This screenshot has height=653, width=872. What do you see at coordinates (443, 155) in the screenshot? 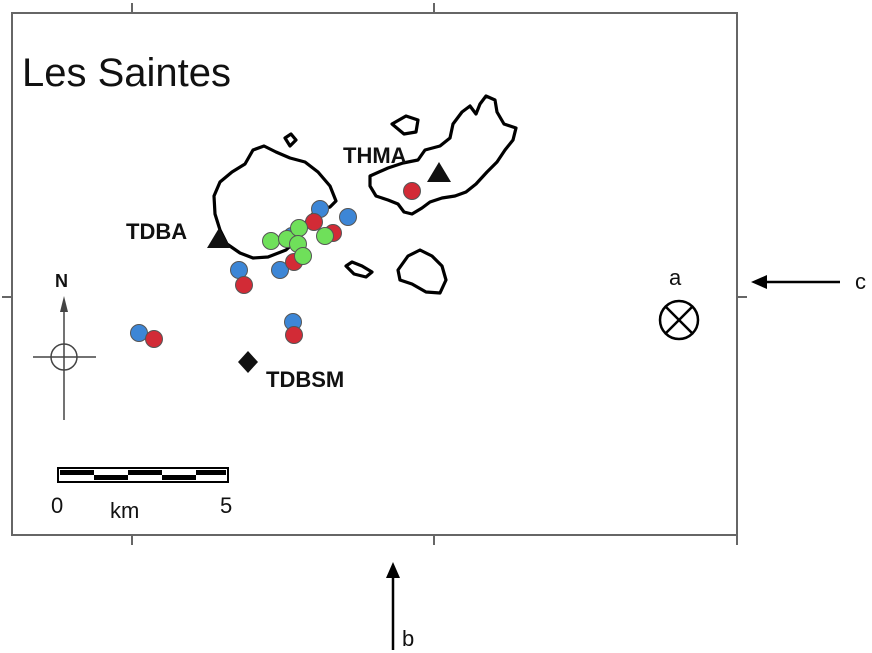
I see `terre-de-haut-island` at bounding box center [443, 155].